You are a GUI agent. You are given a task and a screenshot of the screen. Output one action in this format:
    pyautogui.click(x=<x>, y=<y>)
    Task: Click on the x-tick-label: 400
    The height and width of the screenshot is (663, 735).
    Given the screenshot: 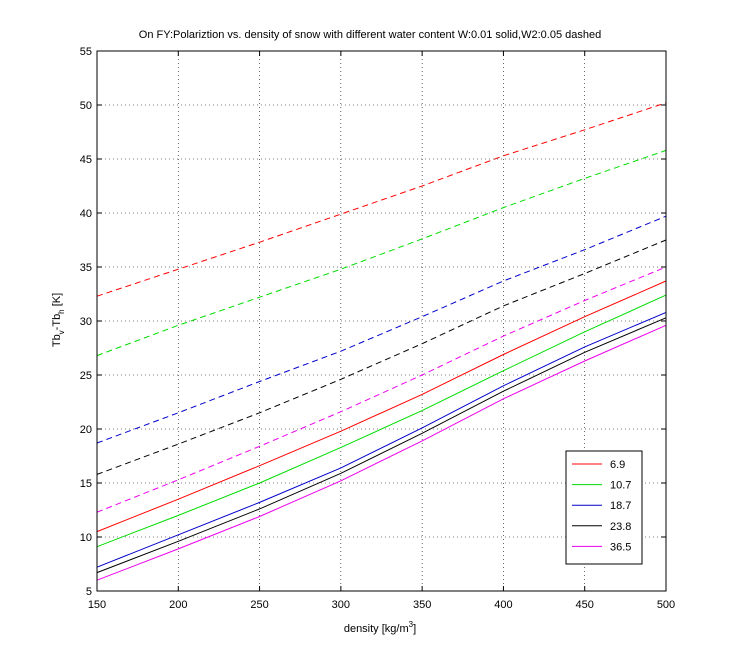 What is the action you would take?
    pyautogui.click(x=503, y=605)
    